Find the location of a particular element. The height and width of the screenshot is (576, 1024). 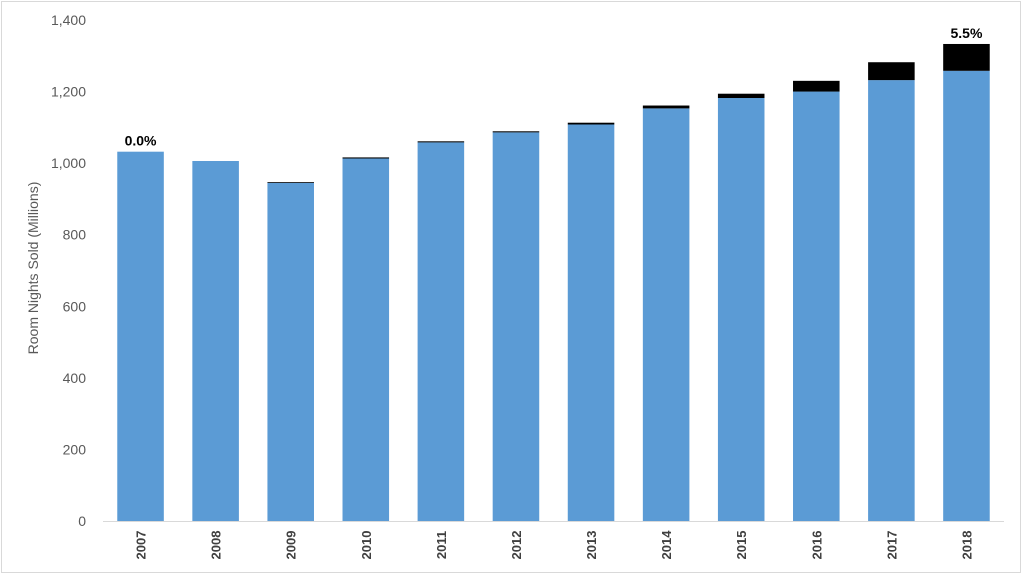

y-axis-ticks: 0 200 400 600 800 1,000 1,200 1,400 is located at coordinates (68, 270).